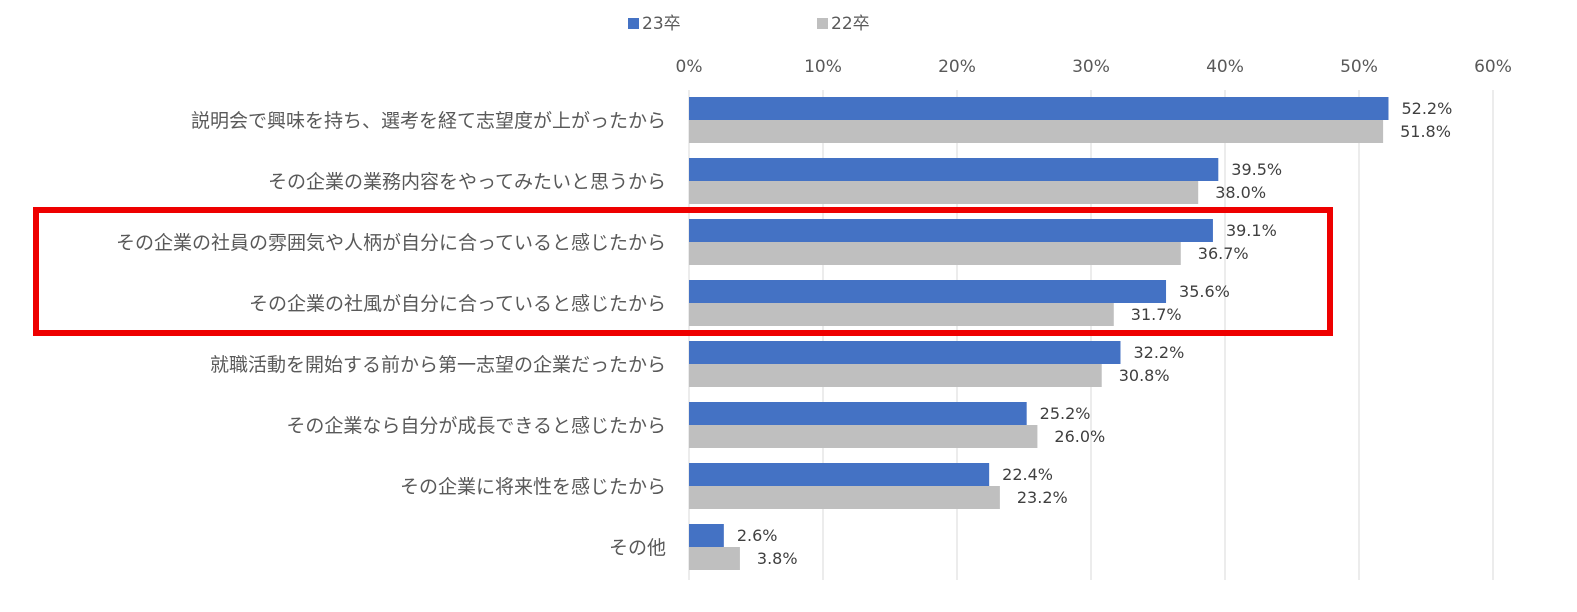 This screenshot has height=612, width=1577. What do you see at coordinates (428, 121) in the screenshot?
I see `category-label: 説明会で興味を持ち、選考を経て志望度が上がったから` at bounding box center [428, 121].